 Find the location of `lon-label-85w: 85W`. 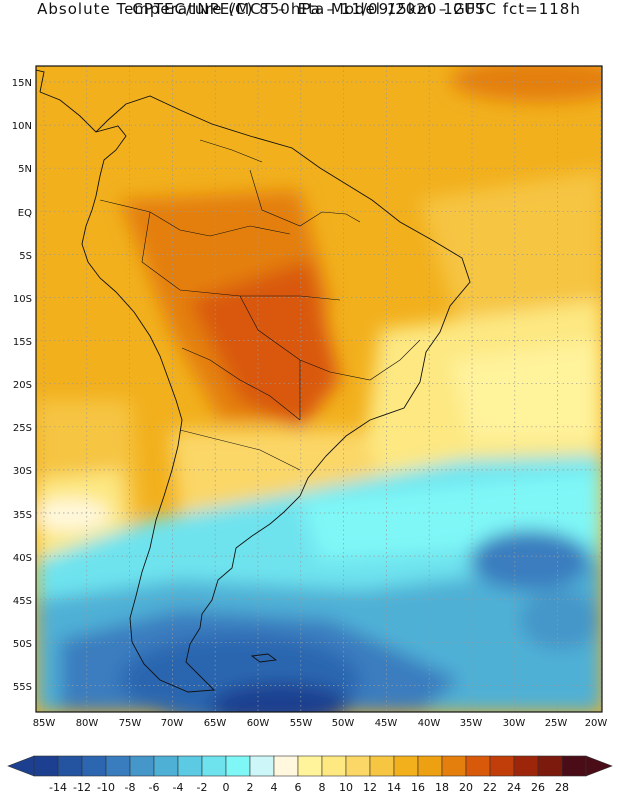

lon-label-85w: 85W is located at coordinates (44, 723).